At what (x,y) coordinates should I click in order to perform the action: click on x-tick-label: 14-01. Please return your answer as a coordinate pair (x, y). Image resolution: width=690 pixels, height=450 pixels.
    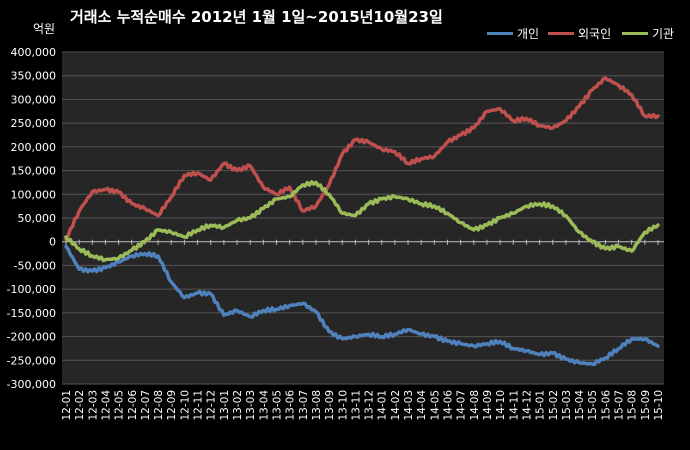
    Looking at the image, I should click on (383, 405).